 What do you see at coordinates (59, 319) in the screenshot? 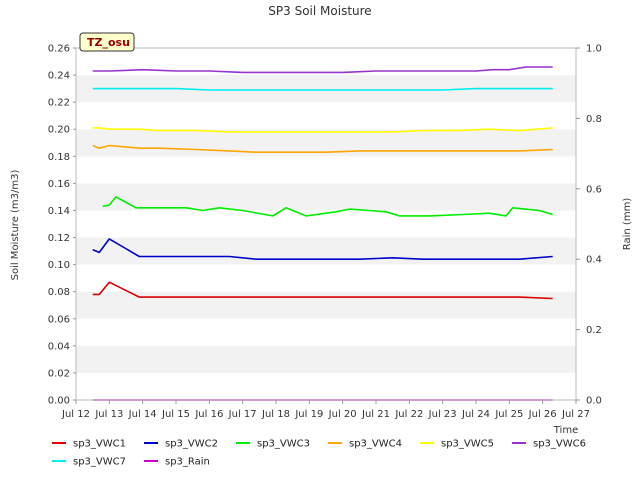
I see `y-tick-label: 0.06` at bounding box center [59, 319].